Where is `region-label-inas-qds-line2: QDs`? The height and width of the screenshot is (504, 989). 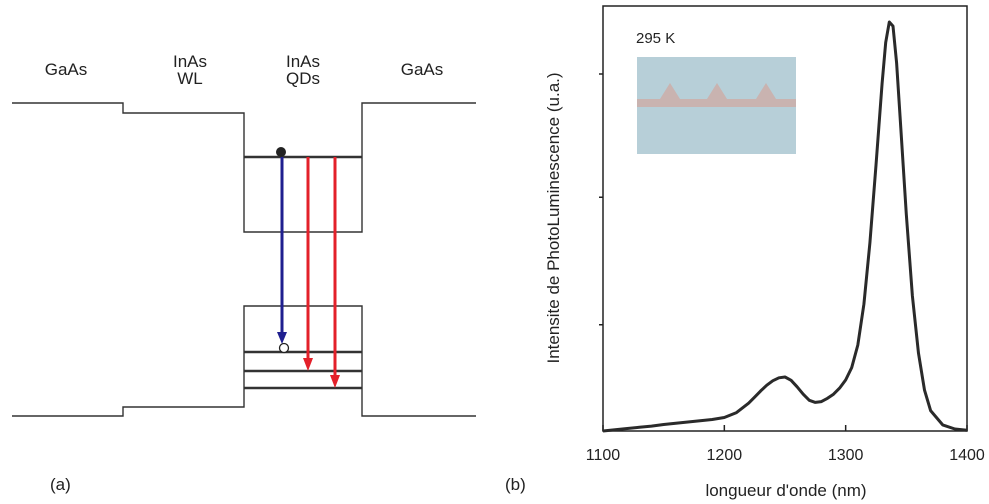
region-label-inas-qds-line2: QDs is located at coordinates (303, 78).